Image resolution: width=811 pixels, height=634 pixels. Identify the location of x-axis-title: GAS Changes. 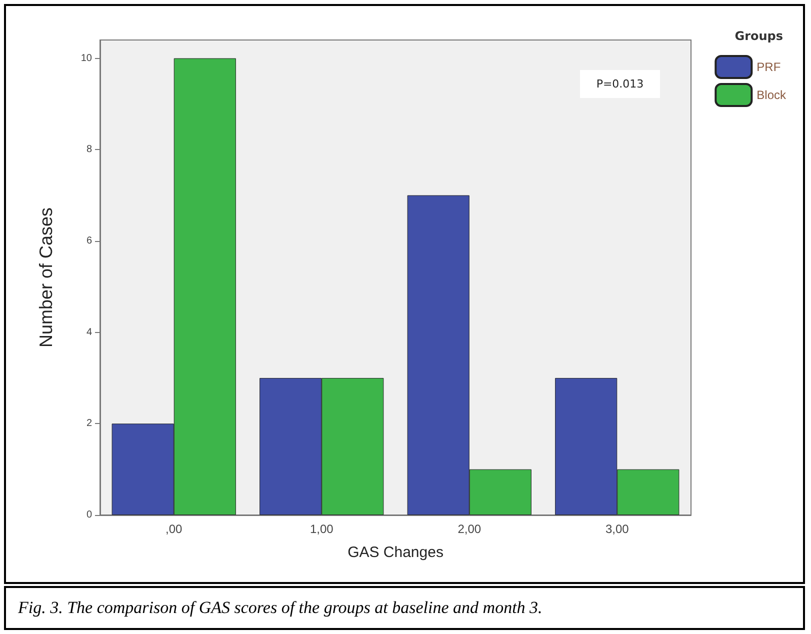
(396, 552).